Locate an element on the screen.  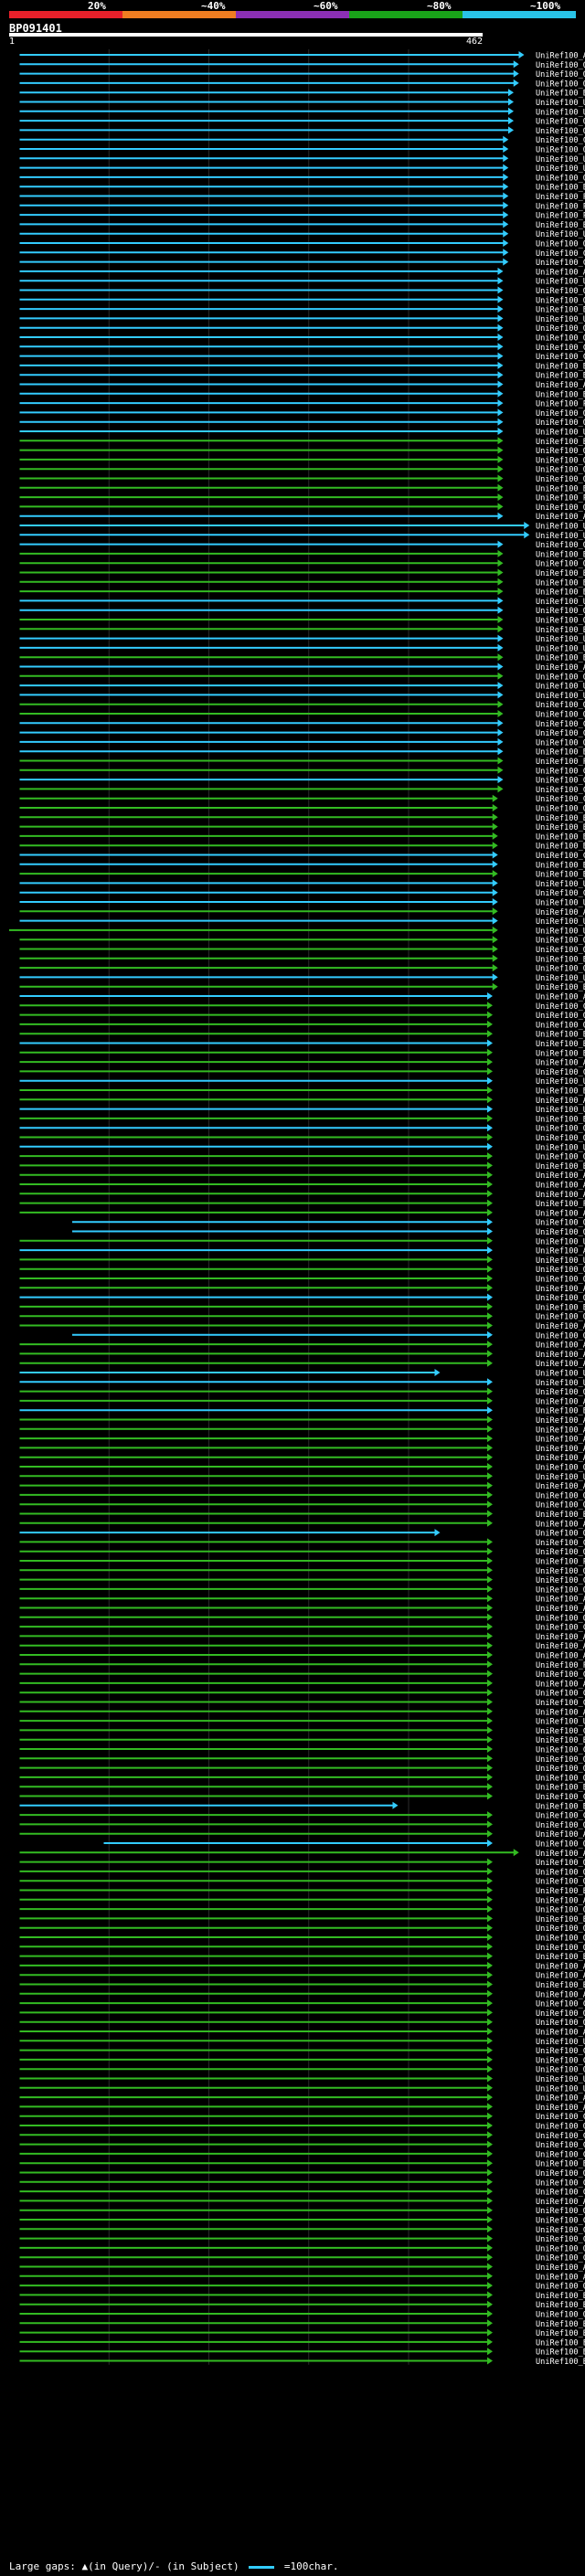
hit-label: UniRef100_O74306 is located at coordinates (561, 1552).